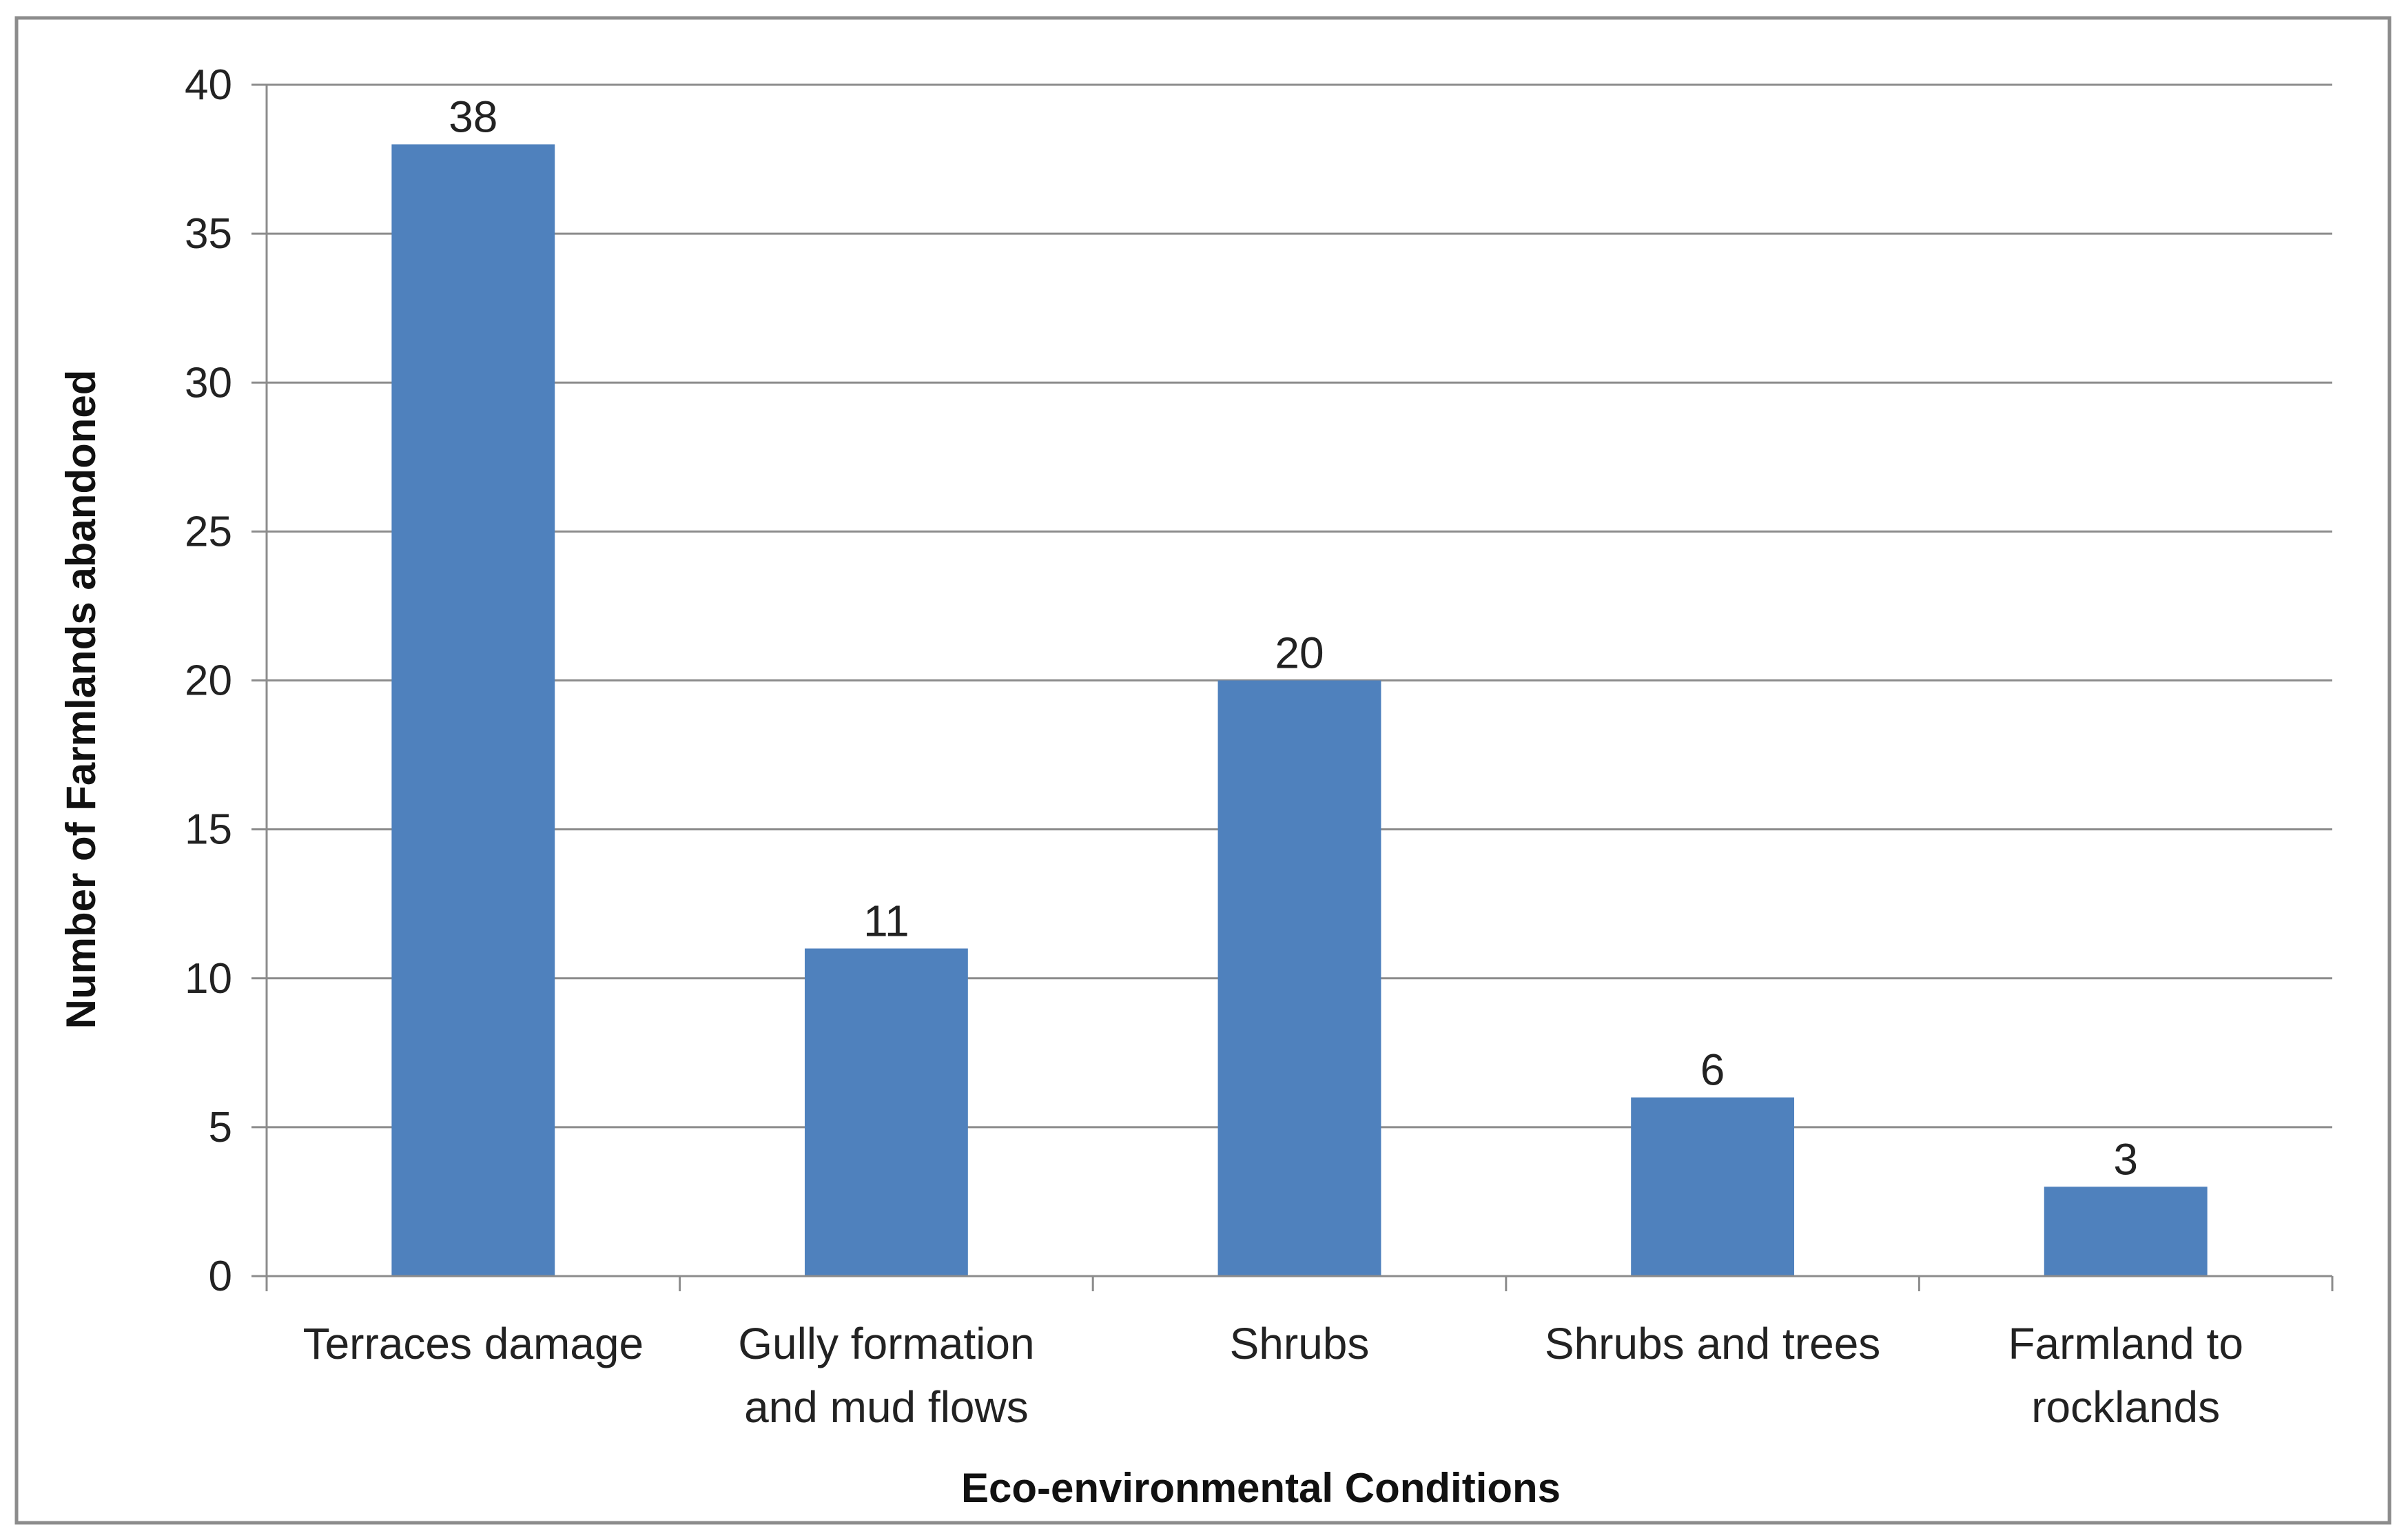 The height and width of the screenshot is (1540, 2406). I want to click on y-tick-label: 25, so click(208, 531).